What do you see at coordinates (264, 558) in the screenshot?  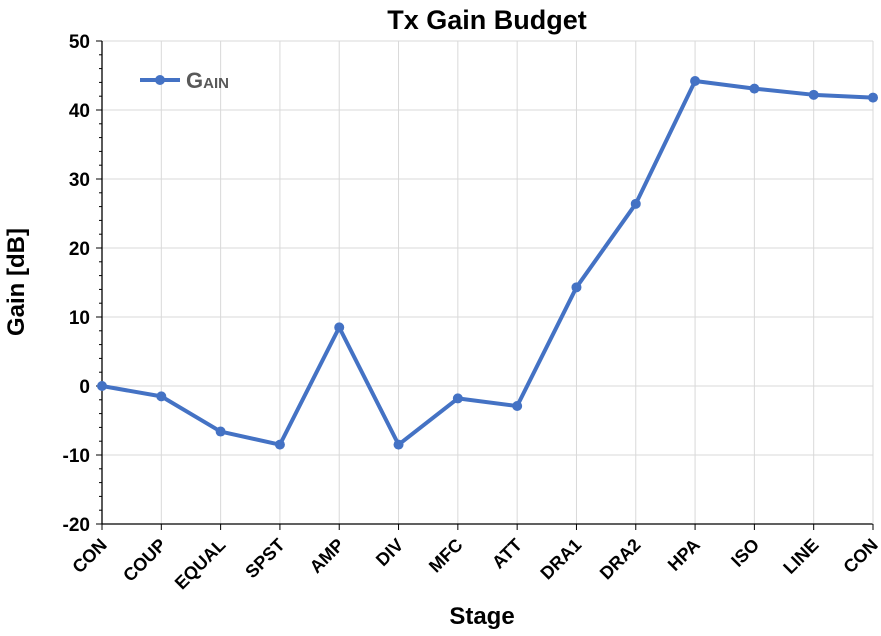 I see `x-tick-label: SPST` at bounding box center [264, 558].